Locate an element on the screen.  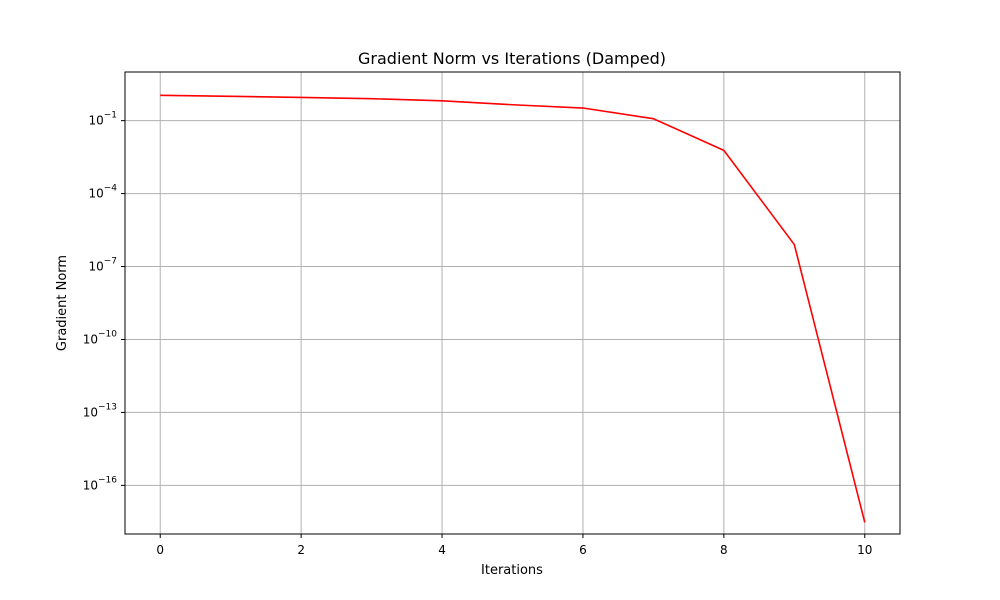
x-tick-label: 0 is located at coordinates (160, 550).